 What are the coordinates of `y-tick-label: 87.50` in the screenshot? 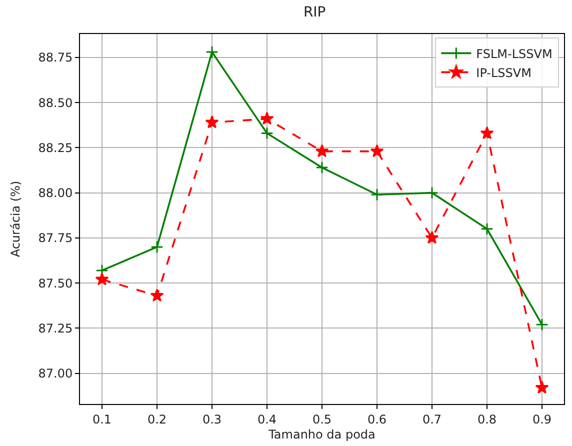 It's located at (55, 283).